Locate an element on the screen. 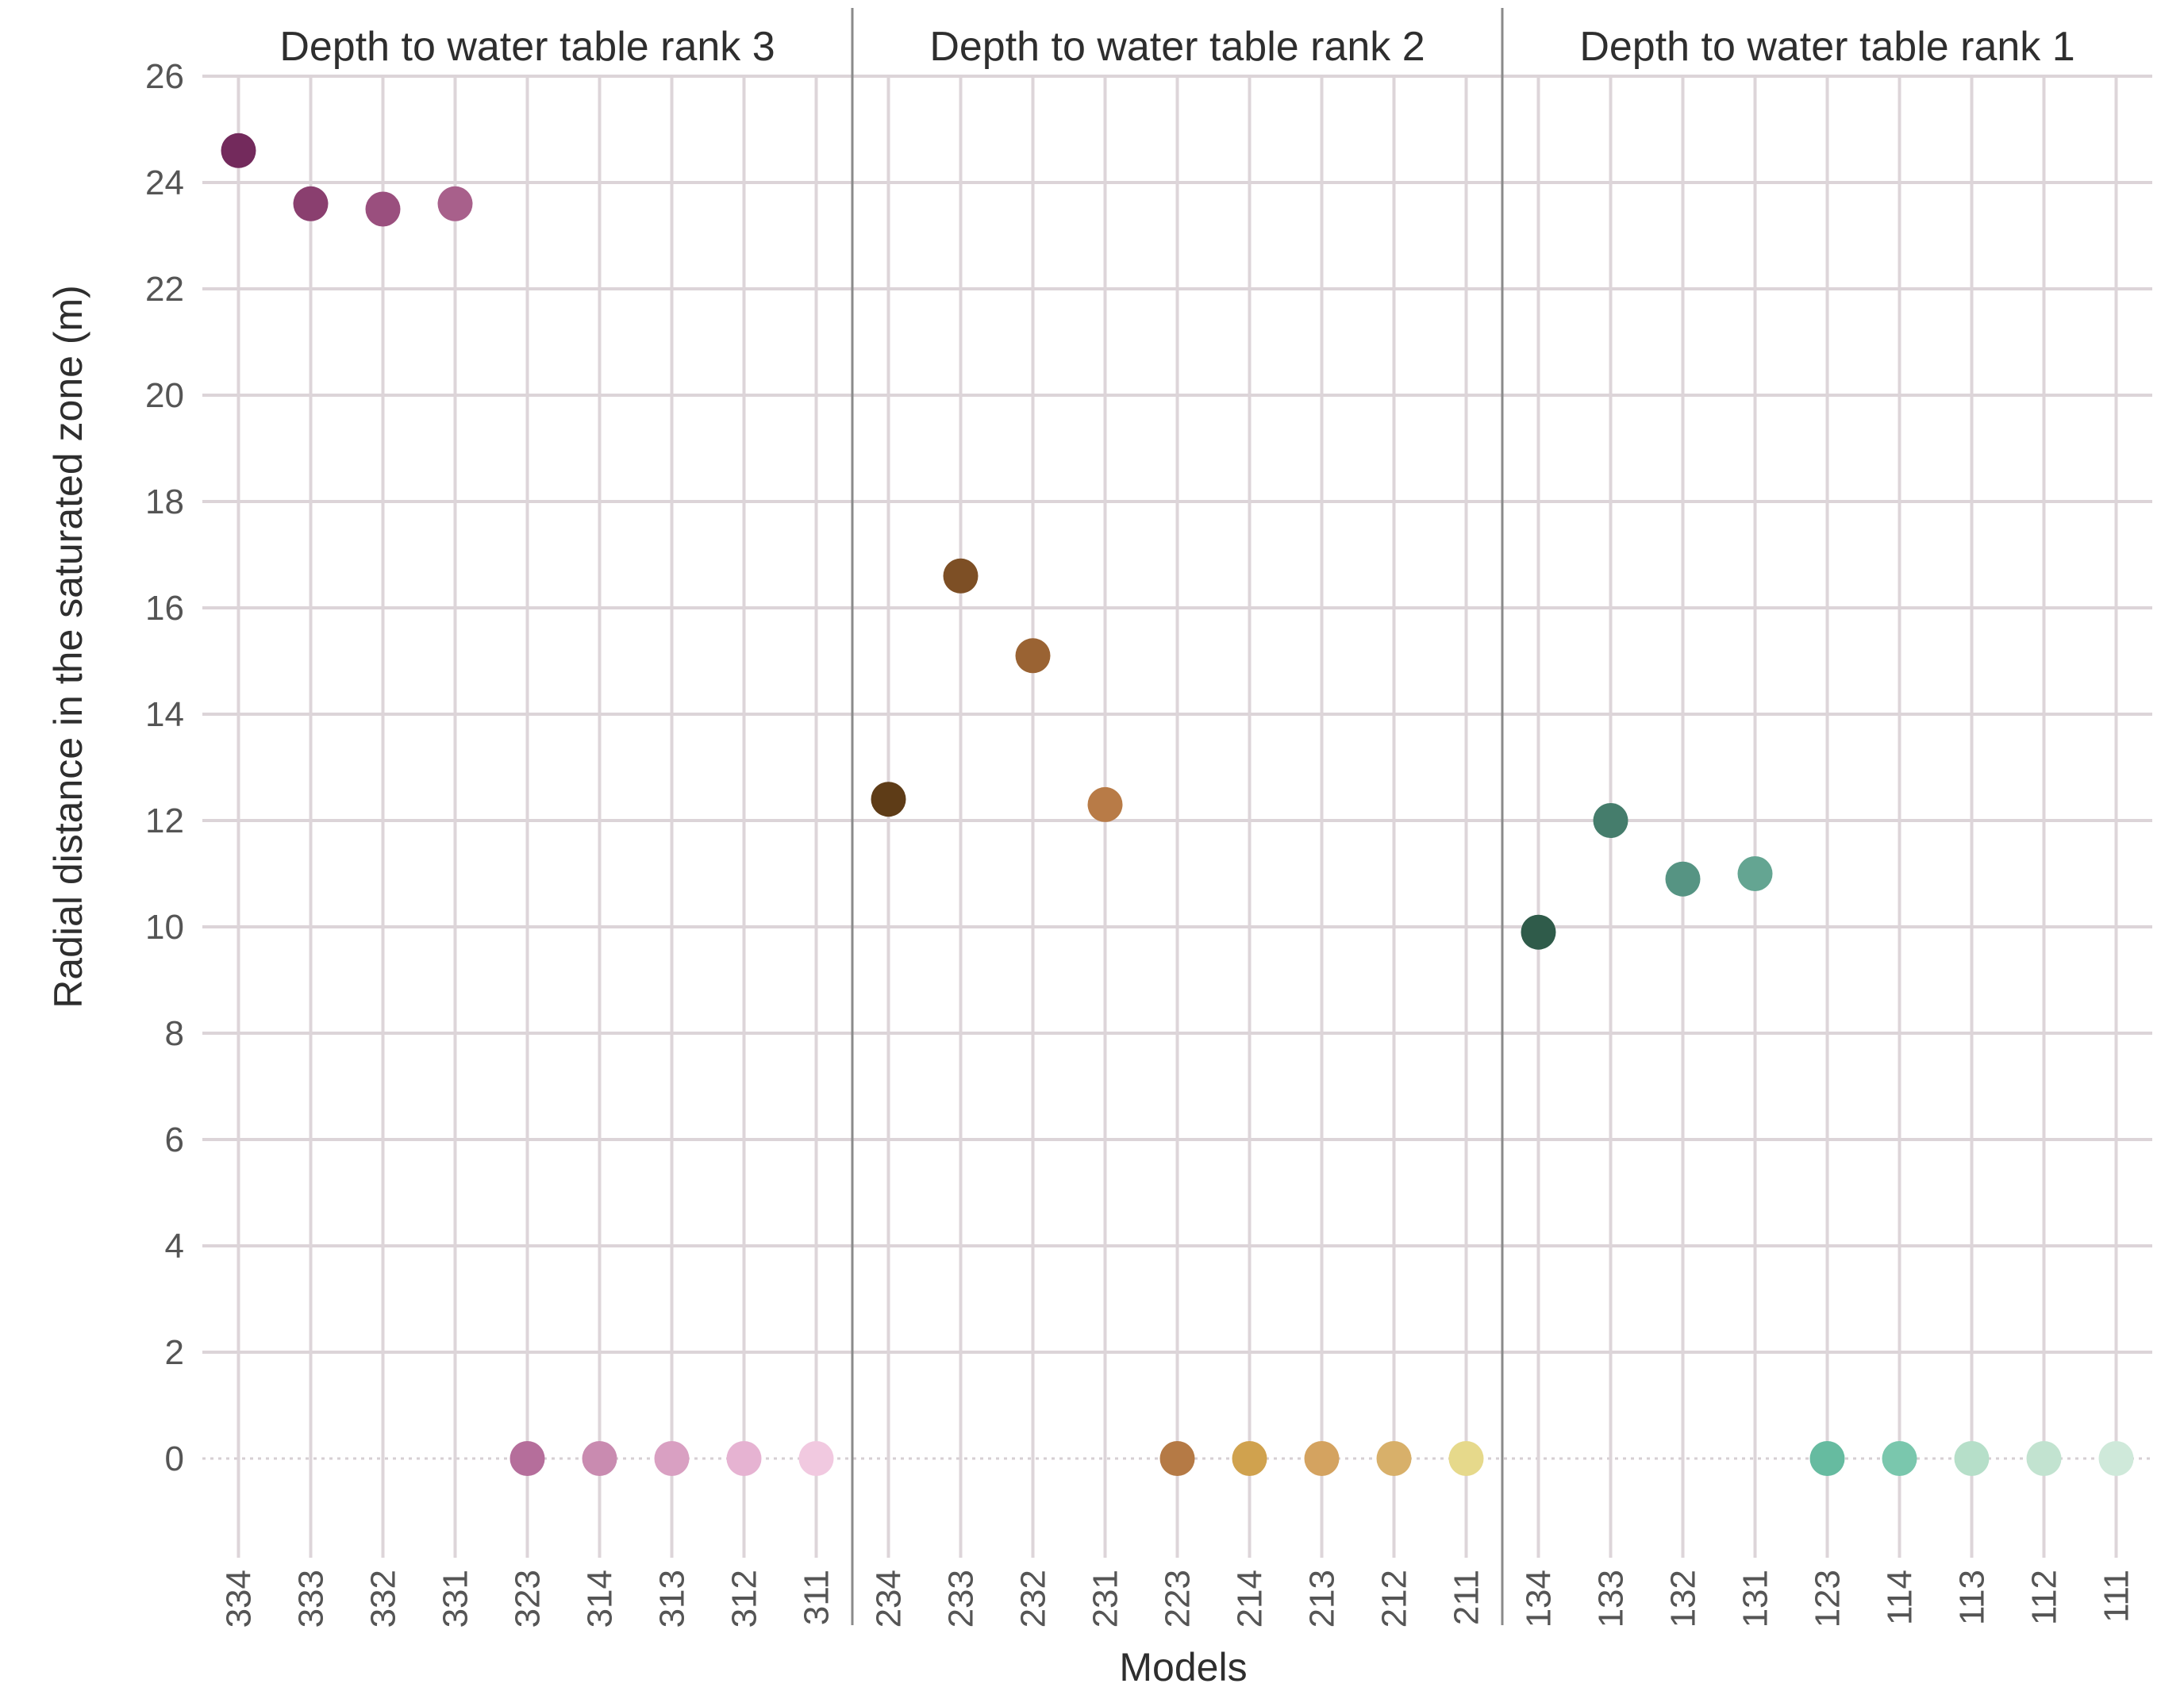  y-tick-label: 16 is located at coordinates (164, 608).